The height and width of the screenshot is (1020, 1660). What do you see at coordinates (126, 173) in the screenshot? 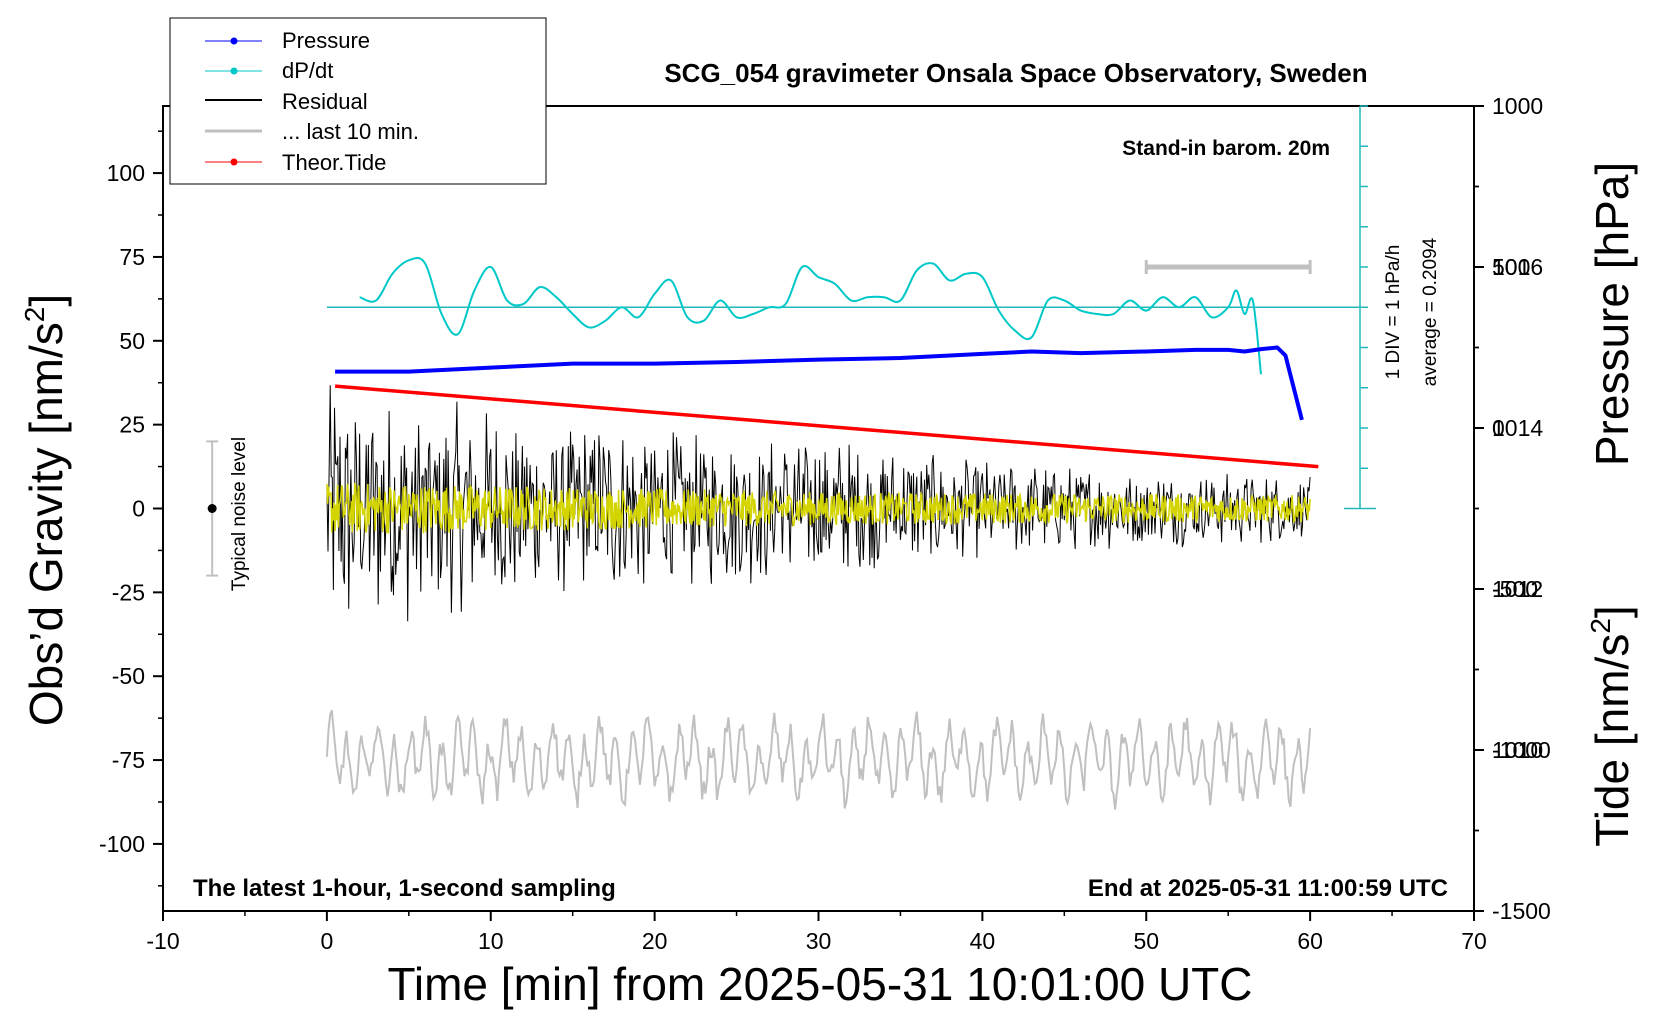
I see `y-left-tick-label: 100` at bounding box center [126, 173].